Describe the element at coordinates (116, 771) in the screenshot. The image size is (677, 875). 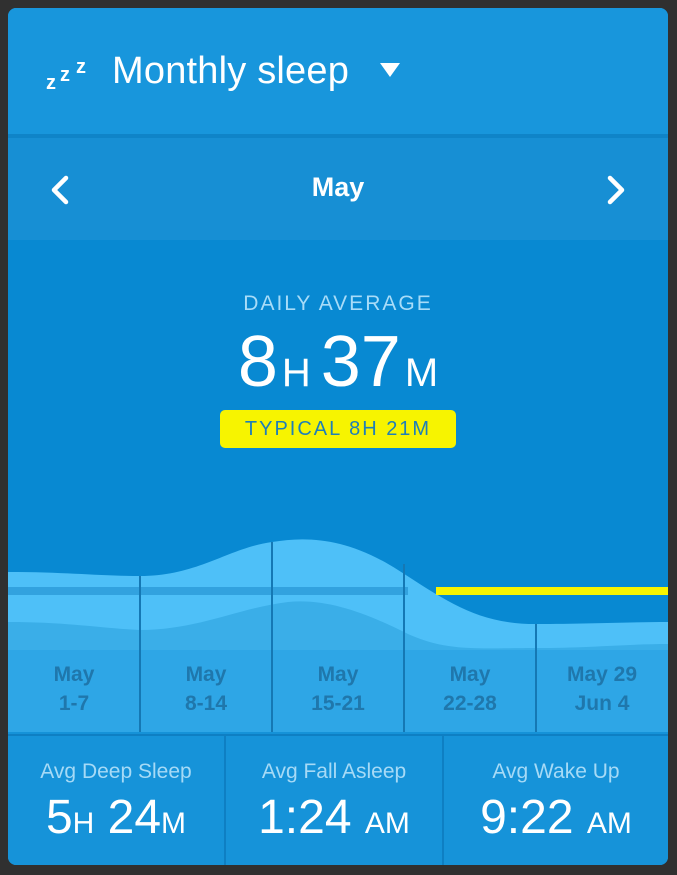
I see `stat-deep-sleep-label: Avg Deep Sleep` at that location.